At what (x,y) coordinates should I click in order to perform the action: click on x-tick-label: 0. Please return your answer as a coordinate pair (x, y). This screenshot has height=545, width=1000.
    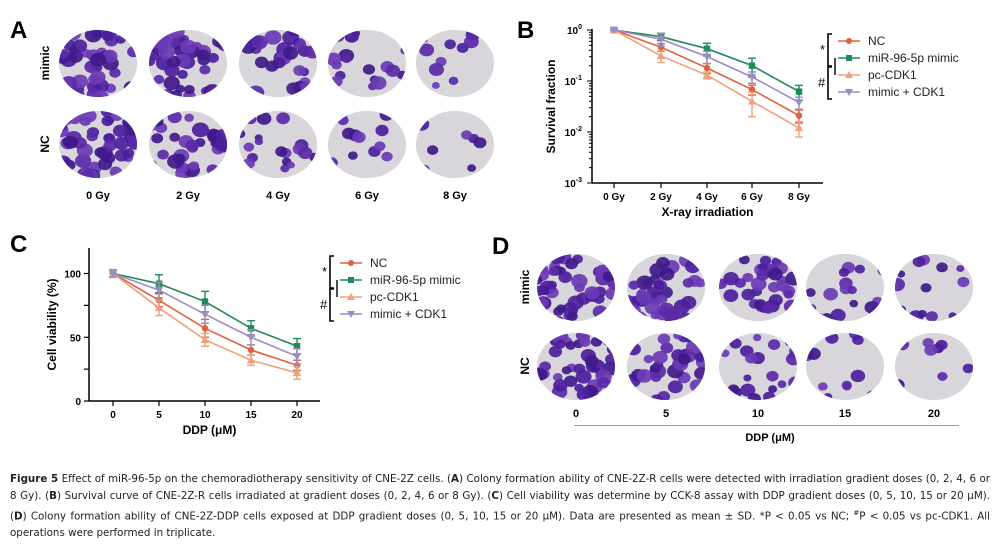
    Looking at the image, I should click on (113, 415).